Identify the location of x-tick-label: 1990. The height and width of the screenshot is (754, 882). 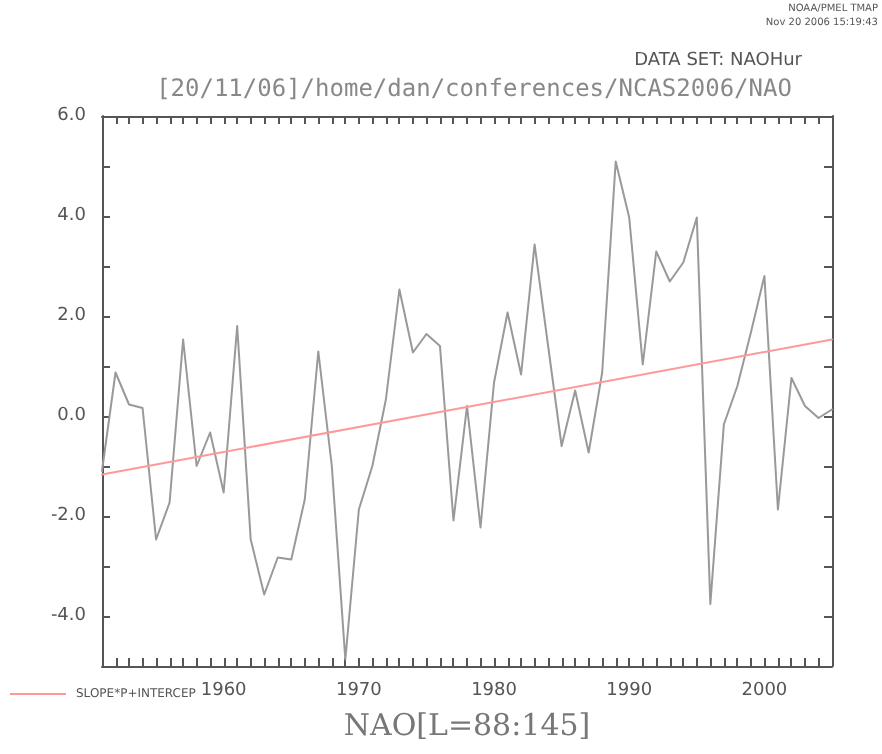
(629, 691).